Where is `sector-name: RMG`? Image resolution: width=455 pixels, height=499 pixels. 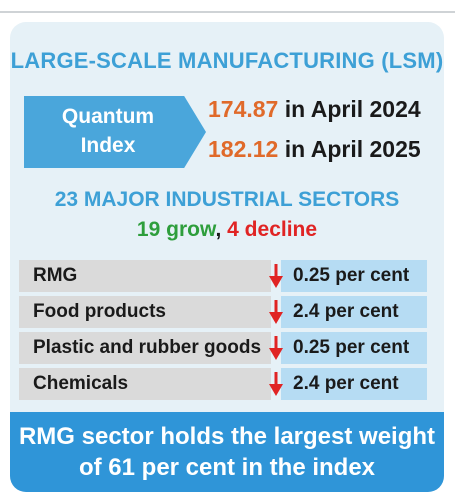
sector-name: RMG is located at coordinates (145, 276).